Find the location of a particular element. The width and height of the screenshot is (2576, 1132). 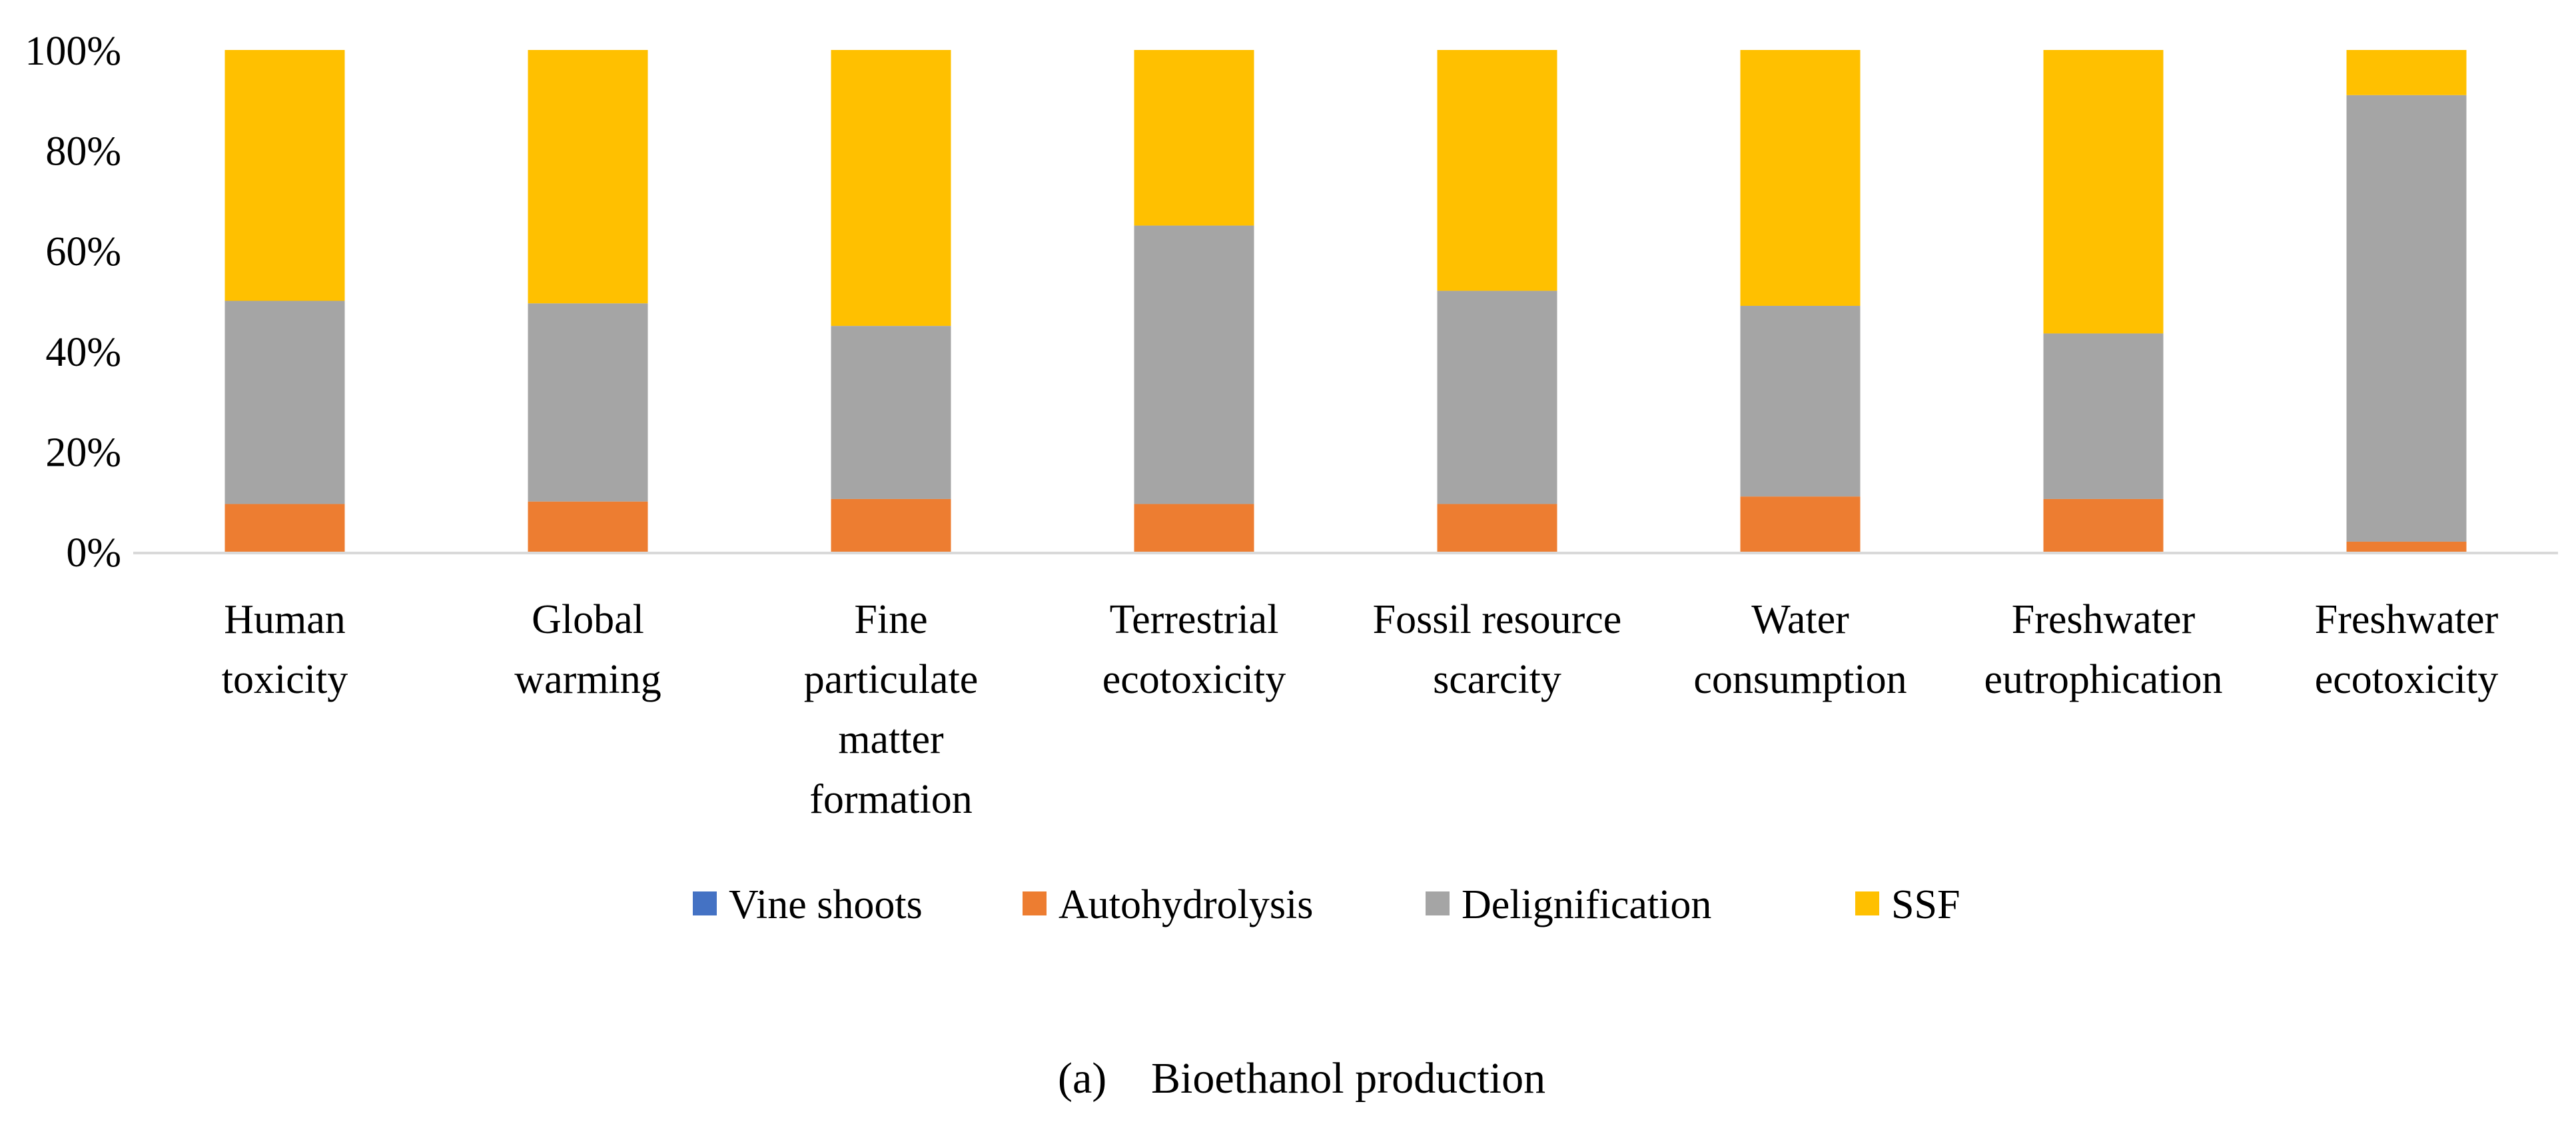

y-tick-label: 0% is located at coordinates (93, 553).